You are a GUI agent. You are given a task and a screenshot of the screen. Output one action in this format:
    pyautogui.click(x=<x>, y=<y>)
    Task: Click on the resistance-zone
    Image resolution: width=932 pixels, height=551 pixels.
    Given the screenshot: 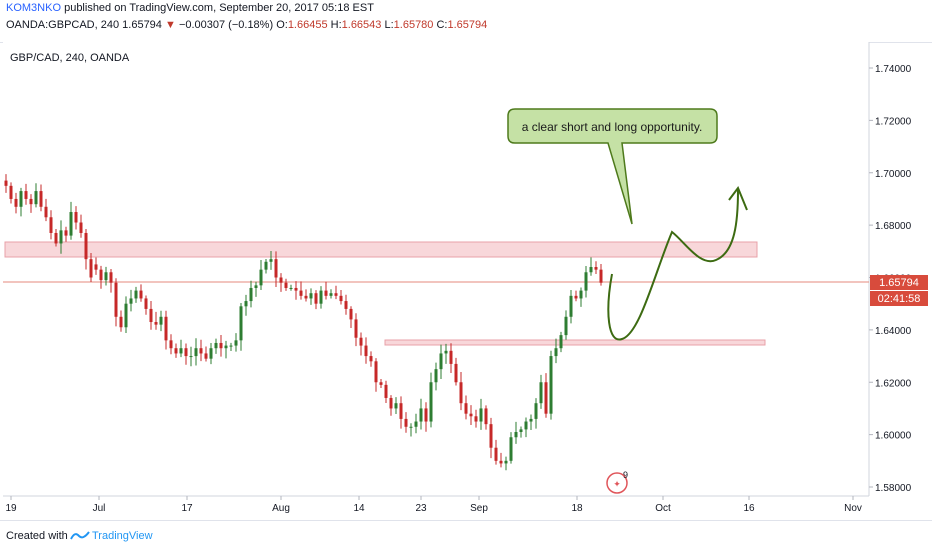 What is the action you would take?
    pyautogui.click(x=381, y=249)
    